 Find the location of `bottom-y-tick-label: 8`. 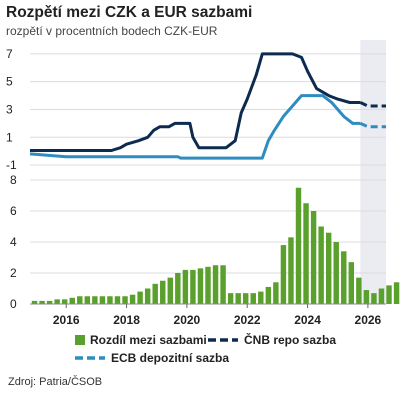

bottom-y-tick-label: 8 is located at coordinates (13, 180).